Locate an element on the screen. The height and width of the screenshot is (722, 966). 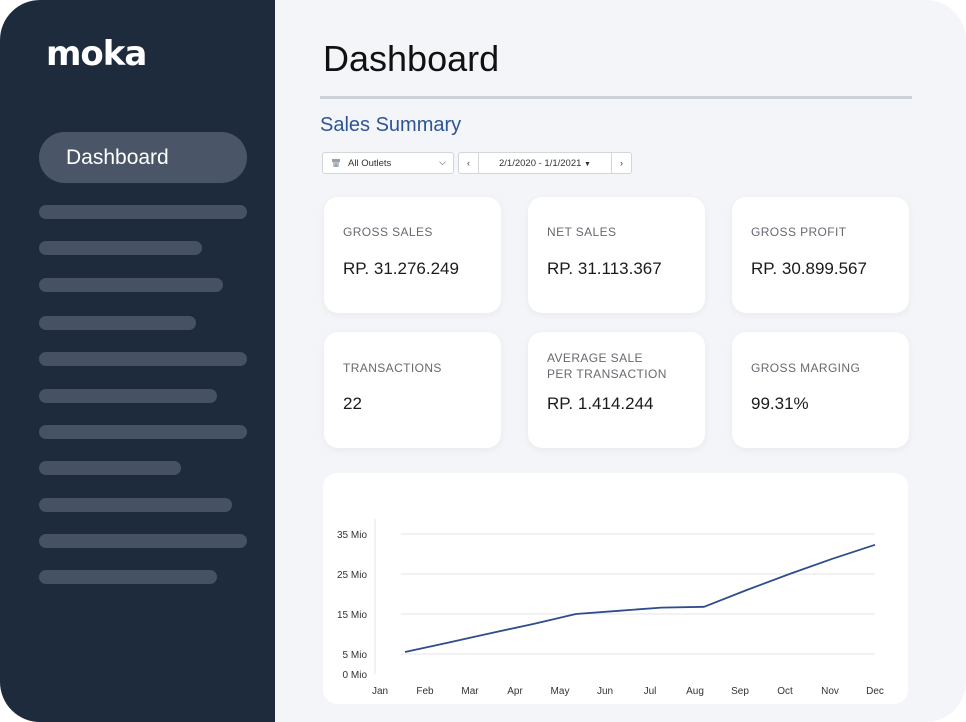
y-tick-label: 15 Mio is located at coordinates (352, 615).